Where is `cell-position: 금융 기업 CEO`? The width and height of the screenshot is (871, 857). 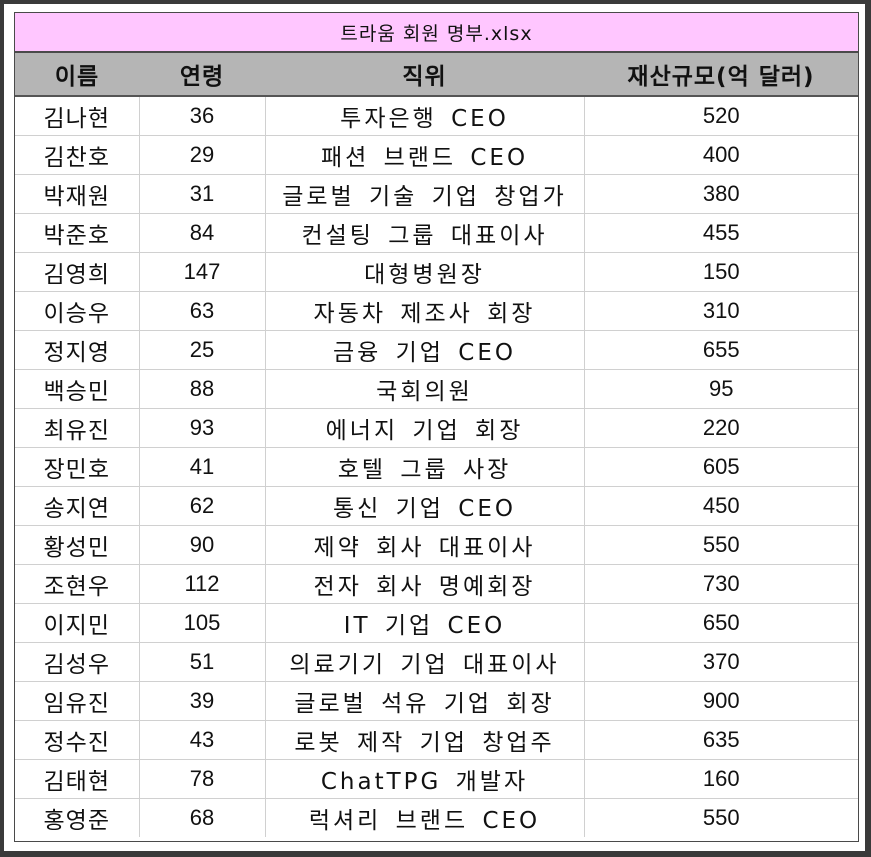
cell-position: 금융 기업 CEO is located at coordinates (425, 350).